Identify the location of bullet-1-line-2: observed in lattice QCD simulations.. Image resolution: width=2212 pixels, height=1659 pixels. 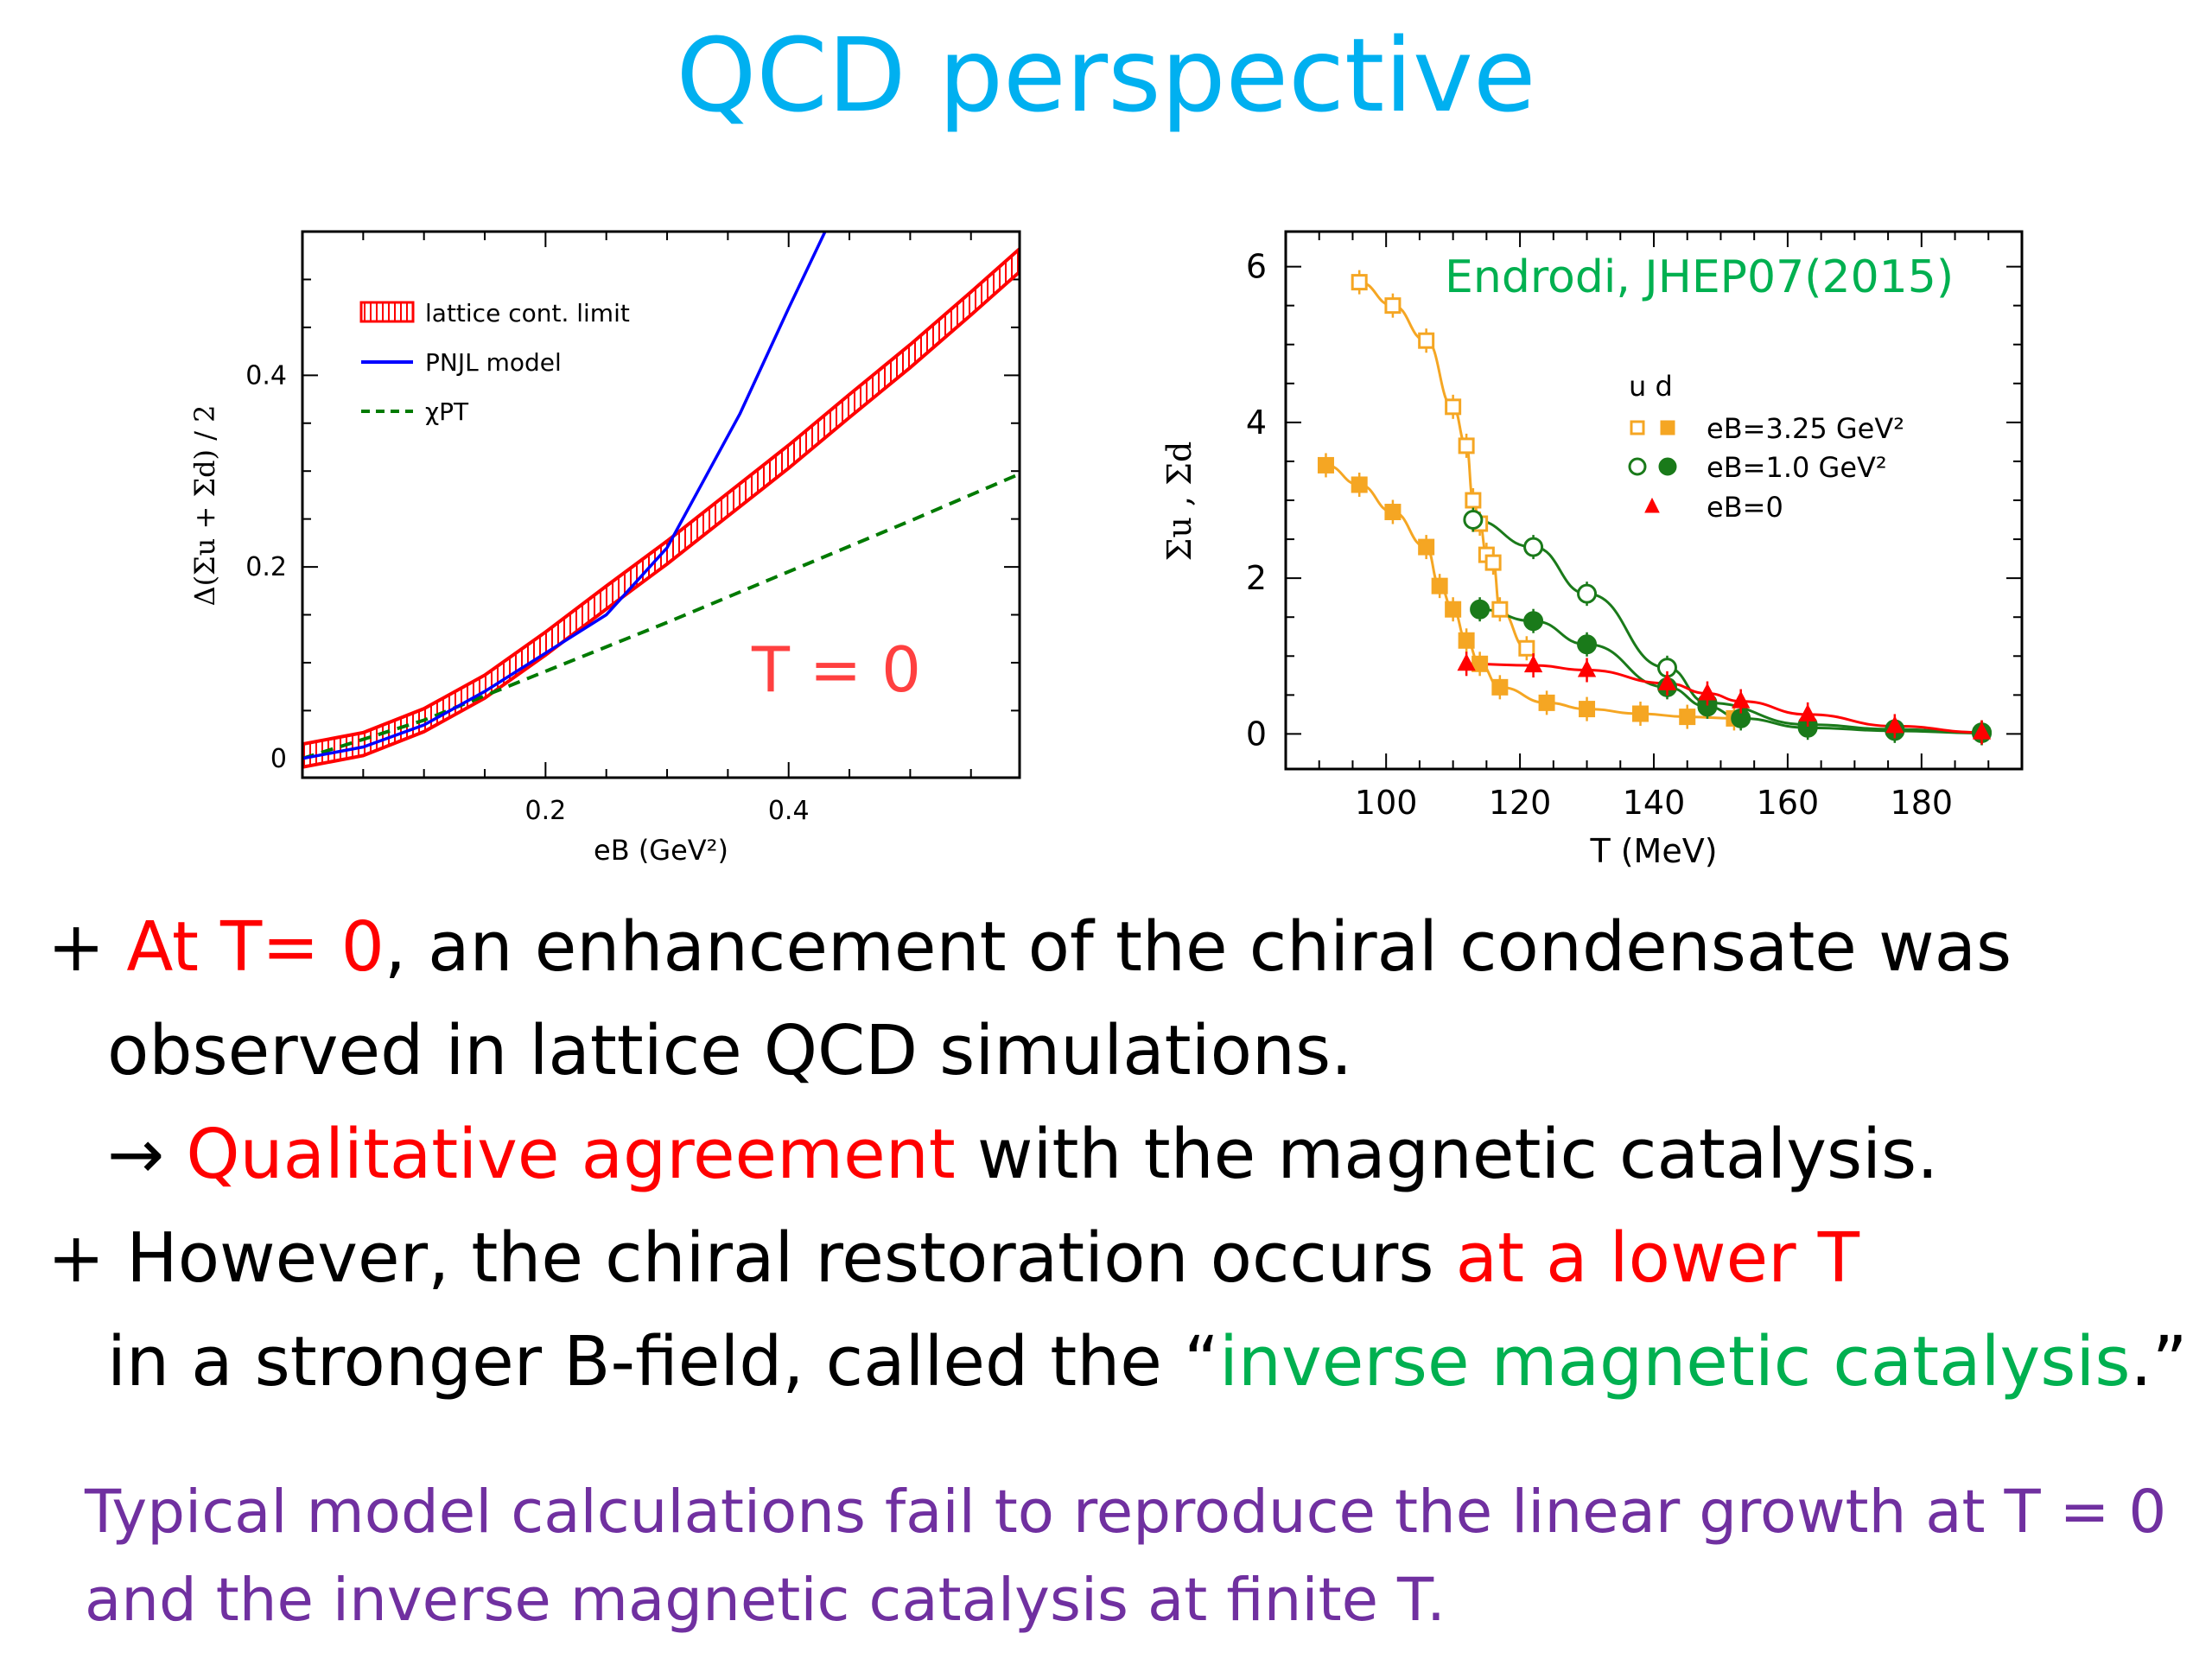
(730, 1050).